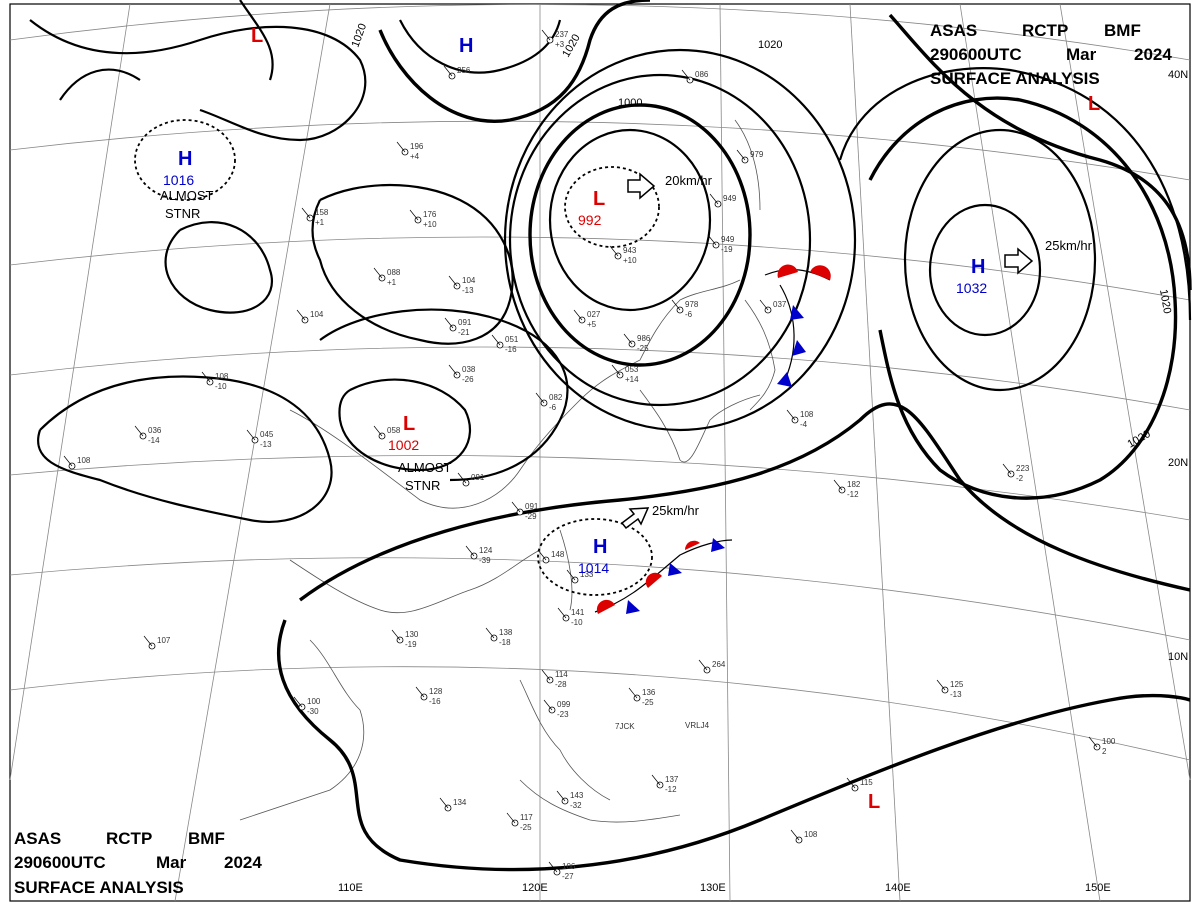  What do you see at coordinates (671, 789) in the screenshot?
I see `station-tendency: -12` at bounding box center [671, 789].